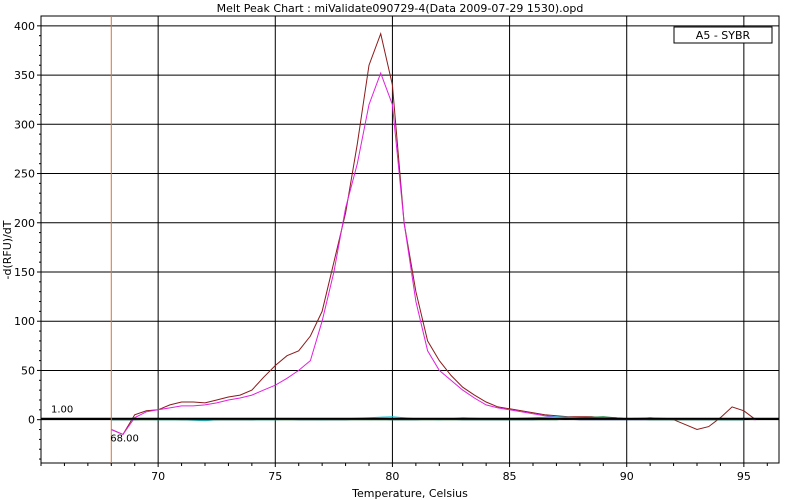  I want to click on x-tick-label: 95, so click(744, 476).